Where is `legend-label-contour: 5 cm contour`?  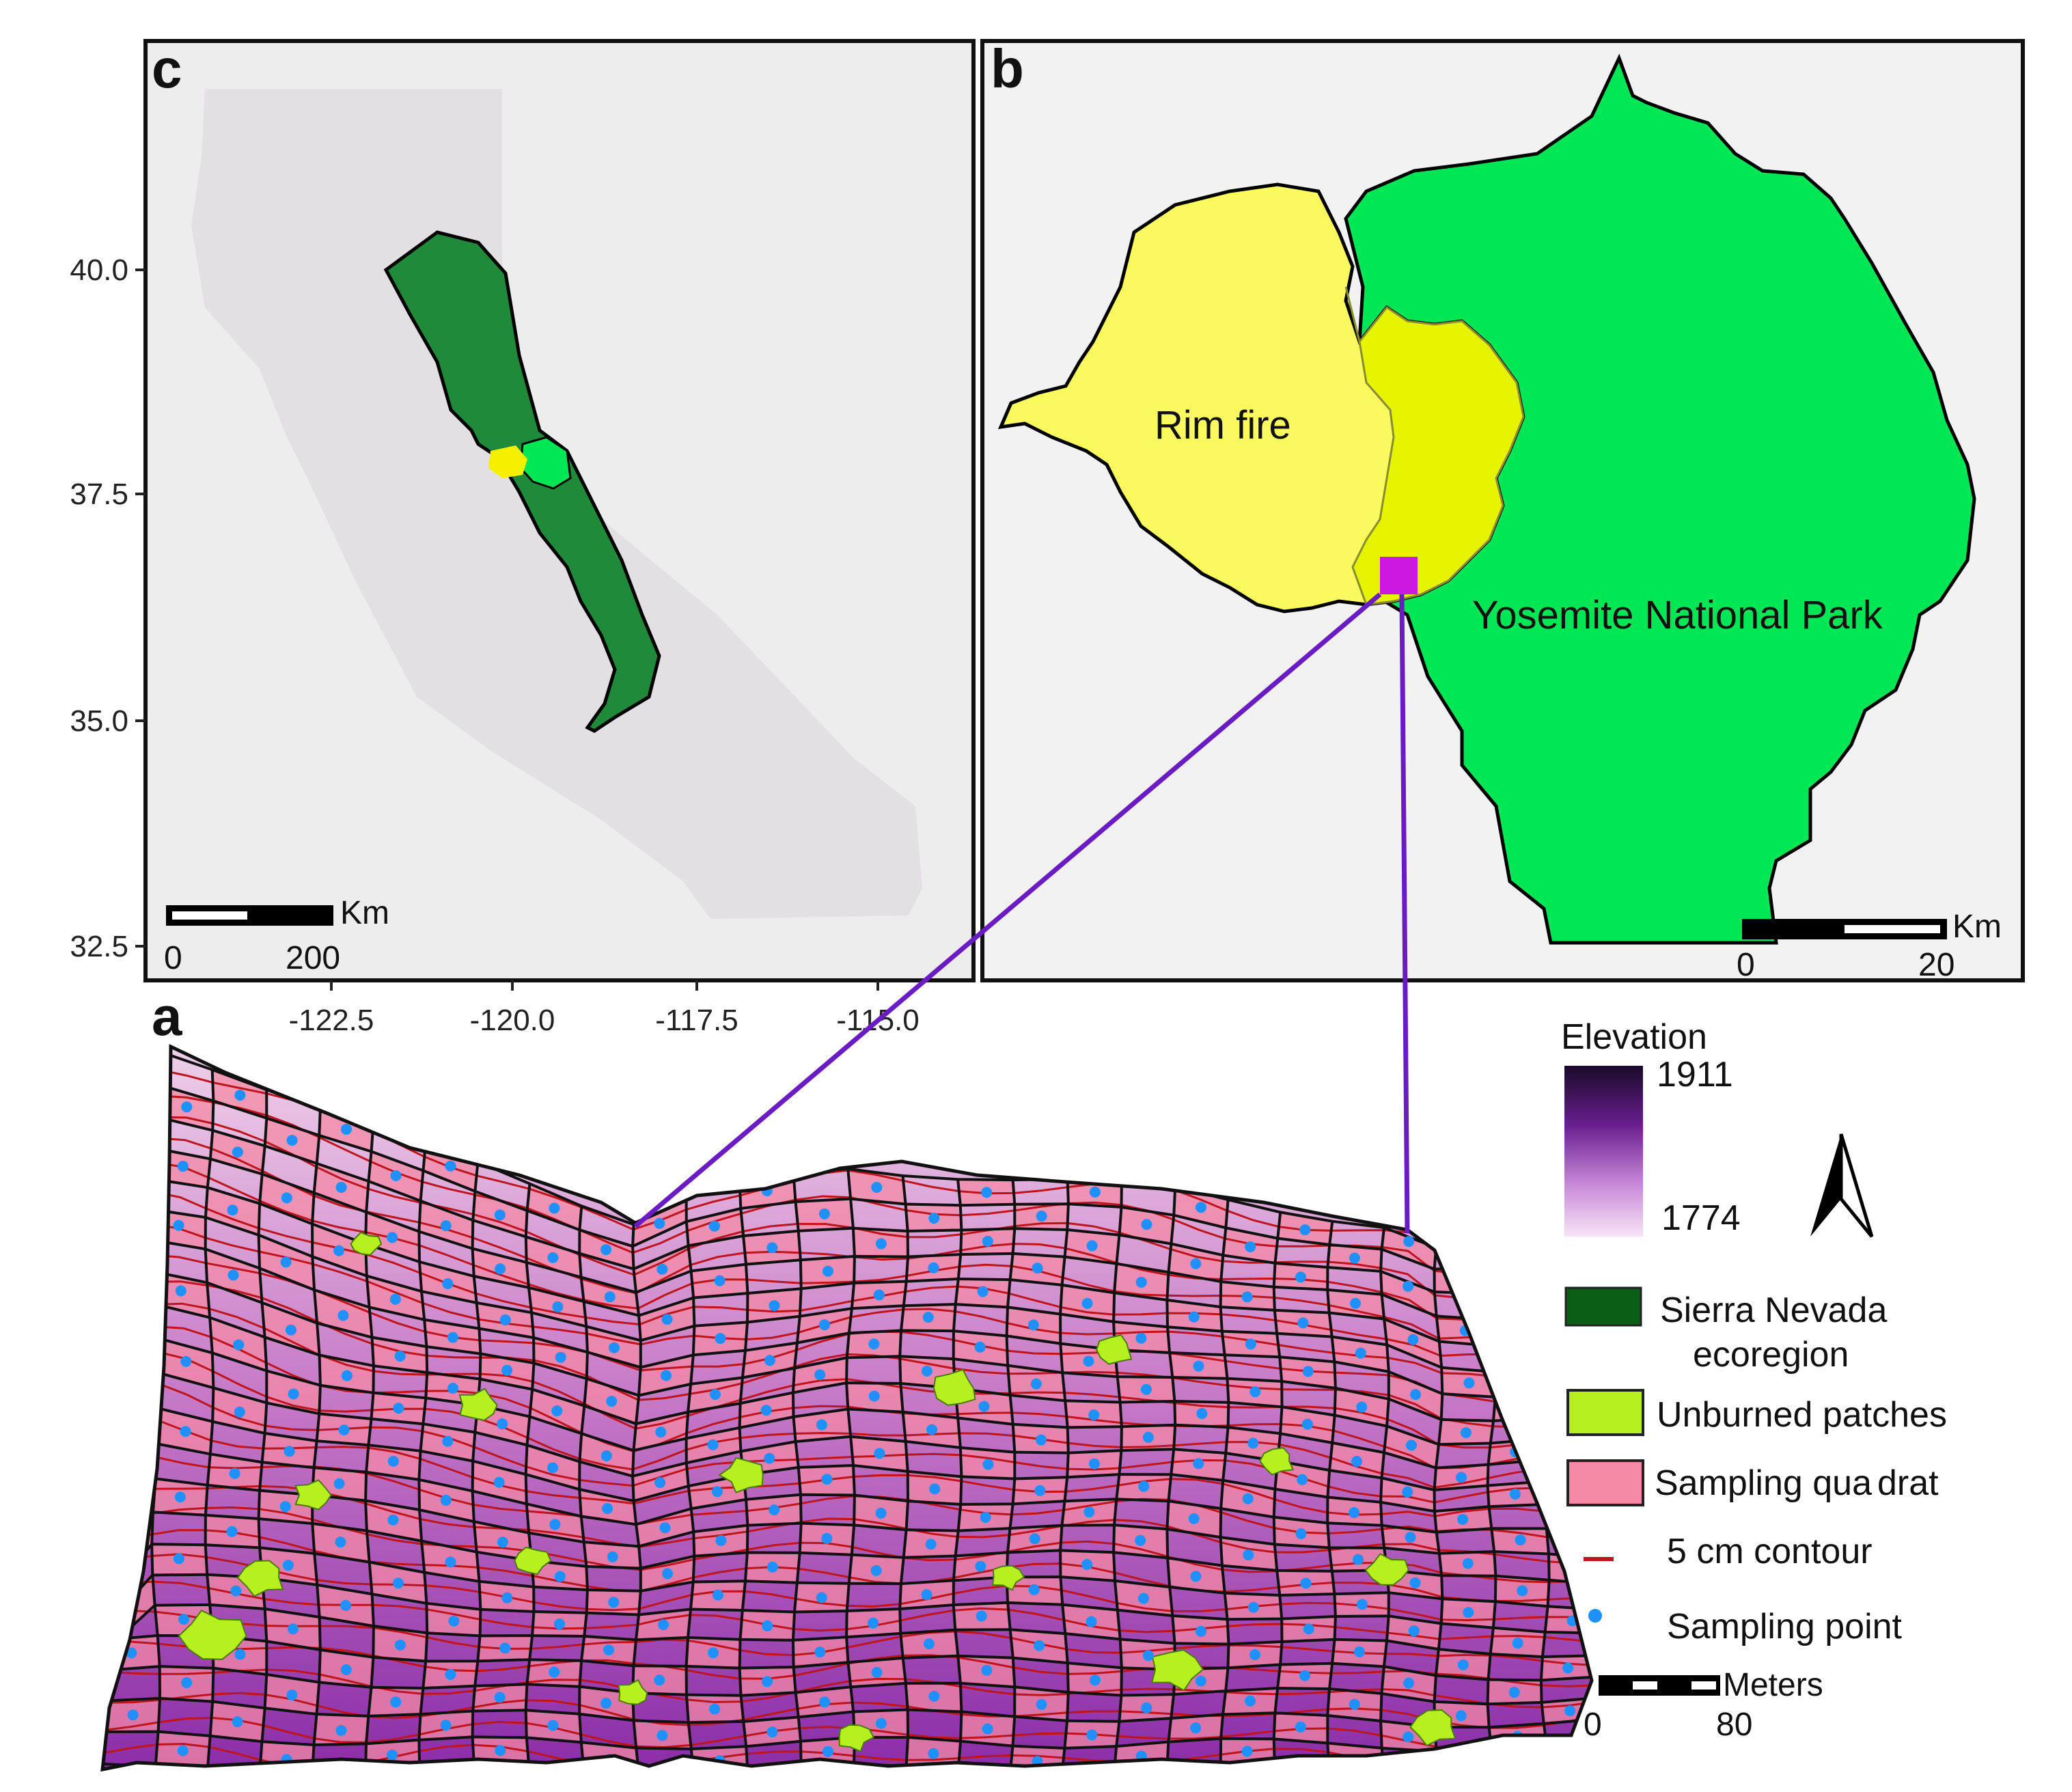 legend-label-contour: 5 cm contour is located at coordinates (1770, 1552).